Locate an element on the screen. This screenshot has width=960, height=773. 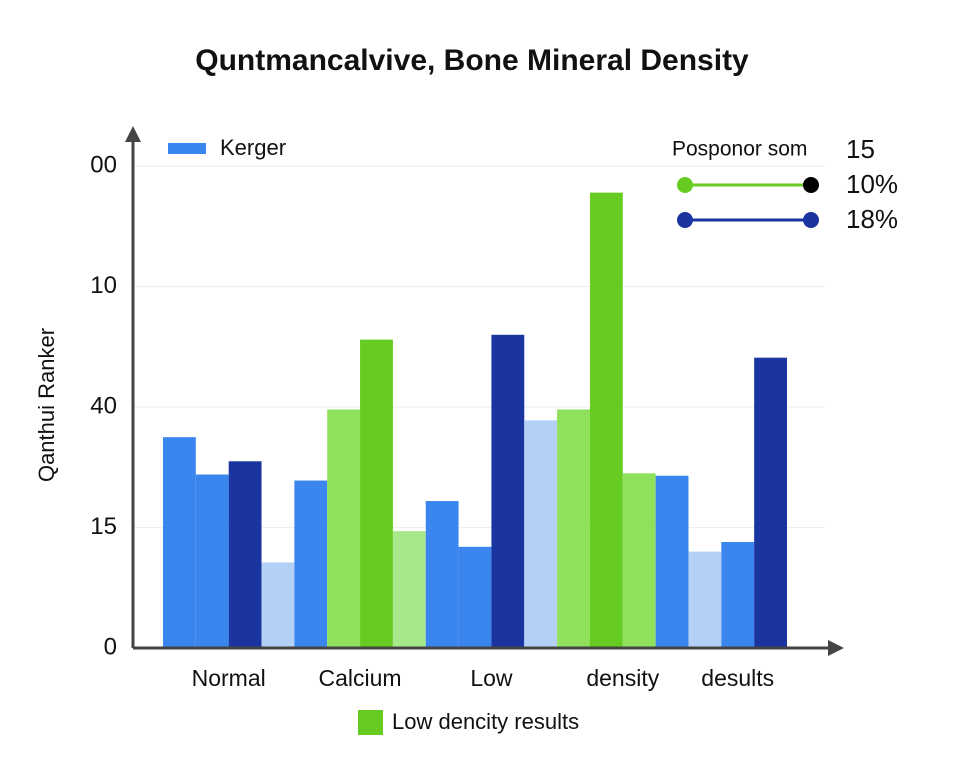
x-tick-label: desults is located at coordinates (737, 678).